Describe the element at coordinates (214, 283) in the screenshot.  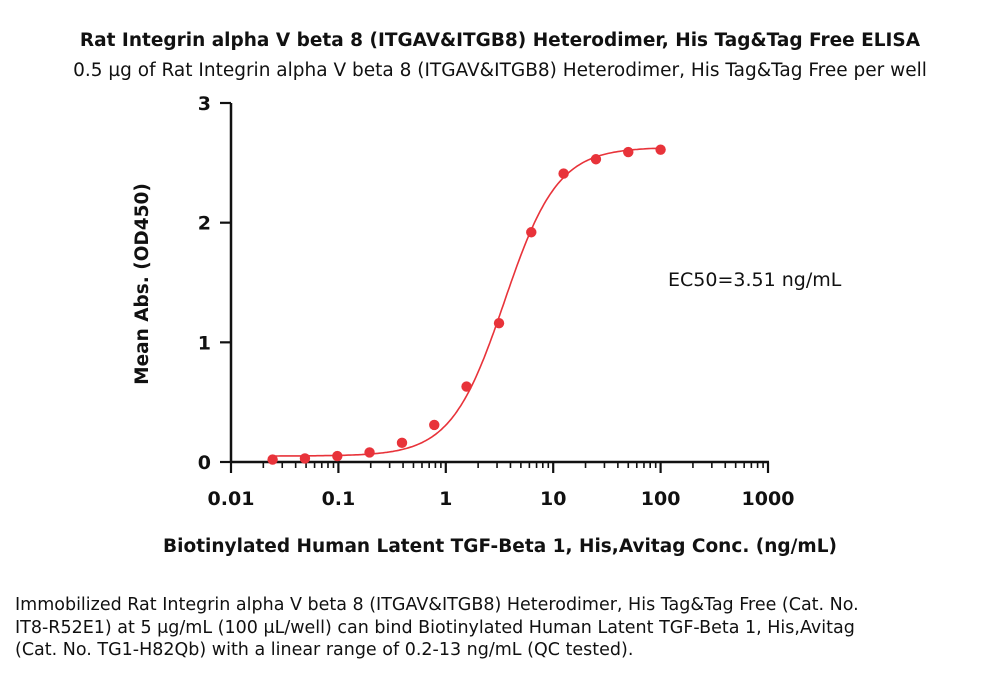
I see `y-axis-ticks: 0 1 2 3` at that location.